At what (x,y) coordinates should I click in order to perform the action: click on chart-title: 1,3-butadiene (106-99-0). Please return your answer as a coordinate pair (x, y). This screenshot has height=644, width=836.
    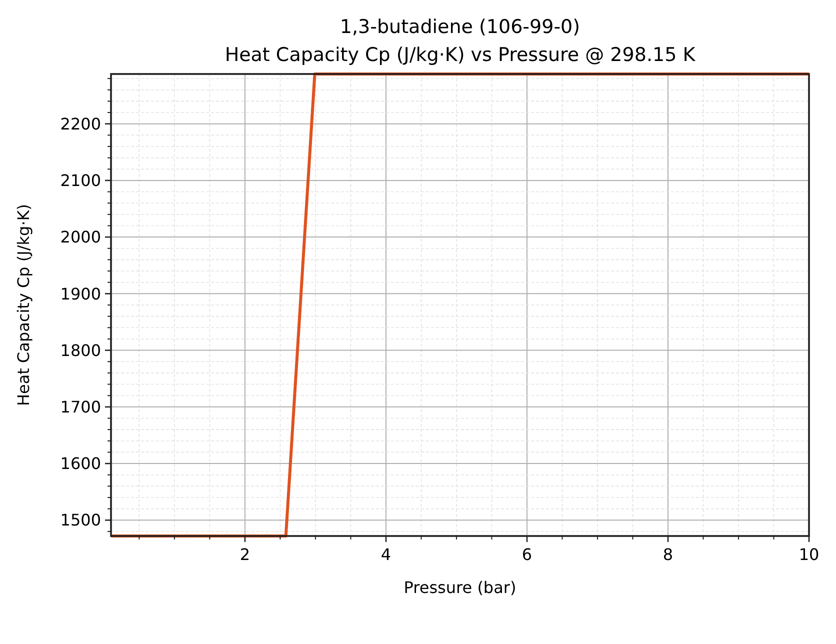
    Looking at the image, I should click on (460, 27).